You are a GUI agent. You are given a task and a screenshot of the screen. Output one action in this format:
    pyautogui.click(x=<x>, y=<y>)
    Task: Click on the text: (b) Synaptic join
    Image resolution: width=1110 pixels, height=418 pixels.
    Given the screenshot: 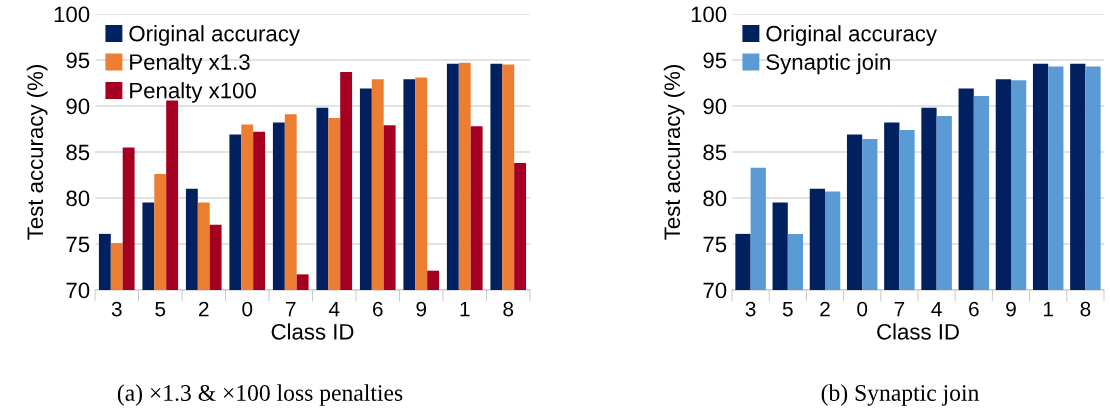 What is the action you would take?
    pyautogui.click(x=900, y=395)
    